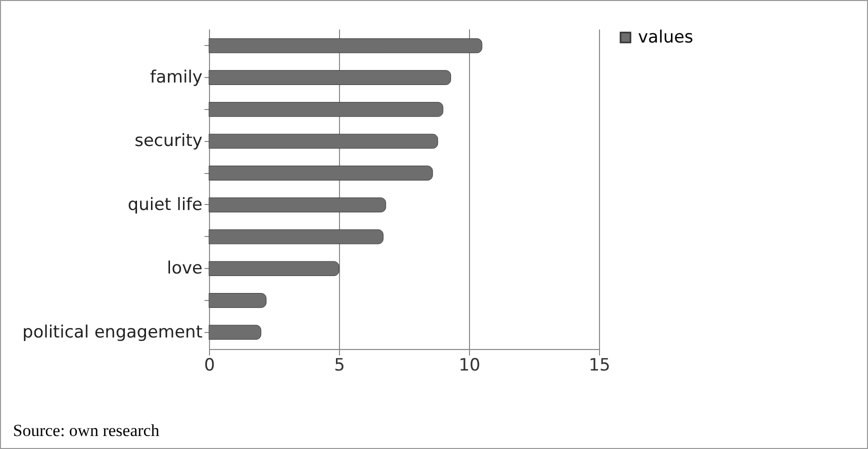 The width and height of the screenshot is (868, 449). What do you see at coordinates (176, 78) in the screenshot?
I see `y-tick-label: family` at bounding box center [176, 78].